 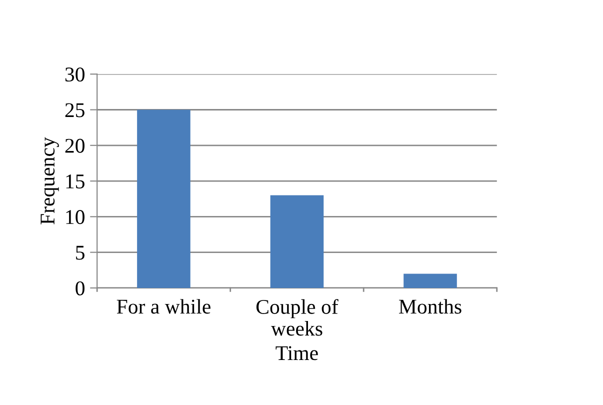 What do you see at coordinates (75, 181) in the screenshot?
I see `y-tick-label: 15` at bounding box center [75, 181].